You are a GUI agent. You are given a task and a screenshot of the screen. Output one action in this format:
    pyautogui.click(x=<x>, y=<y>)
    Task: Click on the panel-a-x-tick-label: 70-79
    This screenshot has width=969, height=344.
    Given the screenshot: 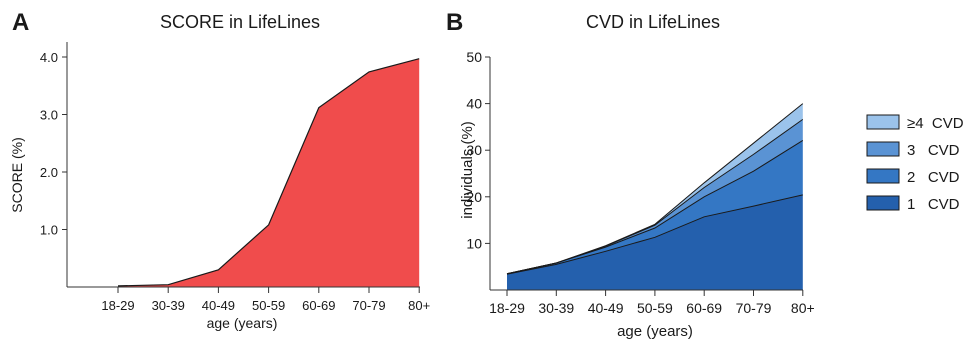 What is the action you would take?
    pyautogui.click(x=368, y=305)
    